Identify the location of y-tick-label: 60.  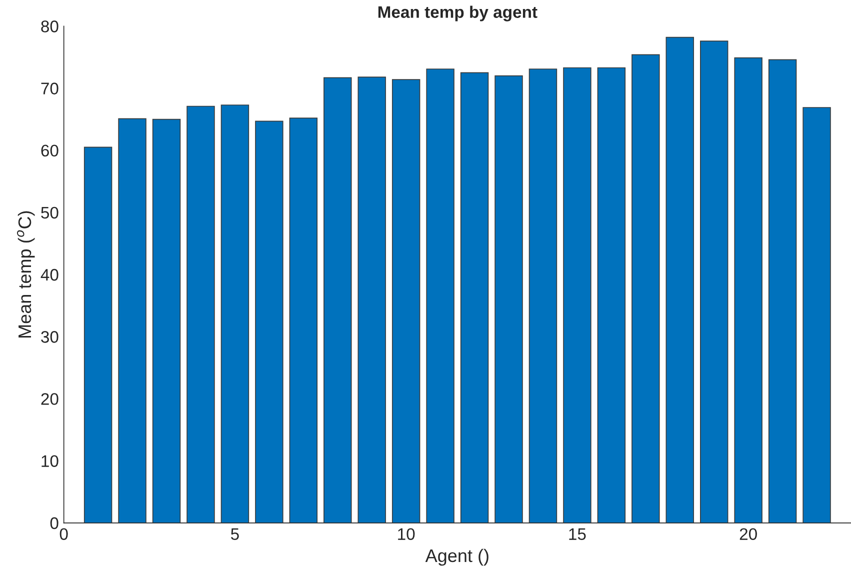
(49, 150).